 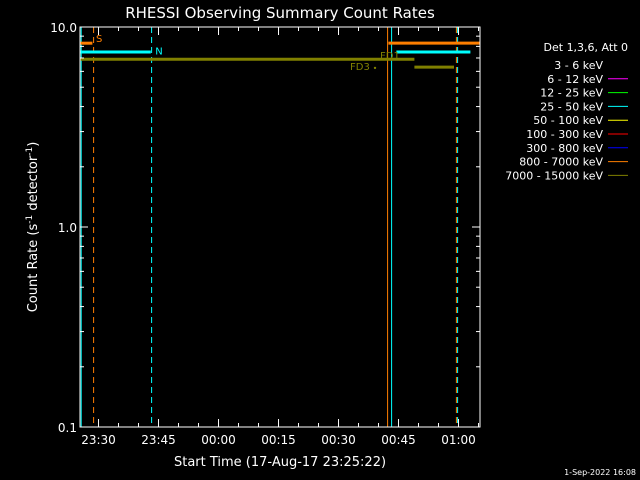 What do you see at coordinates (564, 148) in the screenshot?
I see `legend-entry-label: 300 - 800 keV` at bounding box center [564, 148].